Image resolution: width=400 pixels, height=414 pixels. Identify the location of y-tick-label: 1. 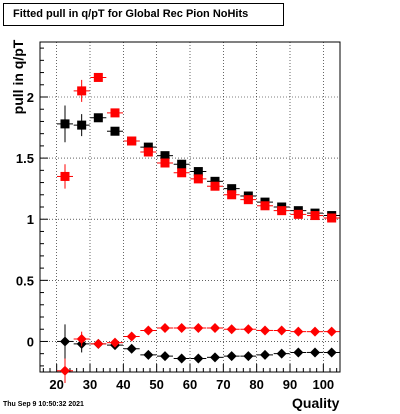
(30, 219).